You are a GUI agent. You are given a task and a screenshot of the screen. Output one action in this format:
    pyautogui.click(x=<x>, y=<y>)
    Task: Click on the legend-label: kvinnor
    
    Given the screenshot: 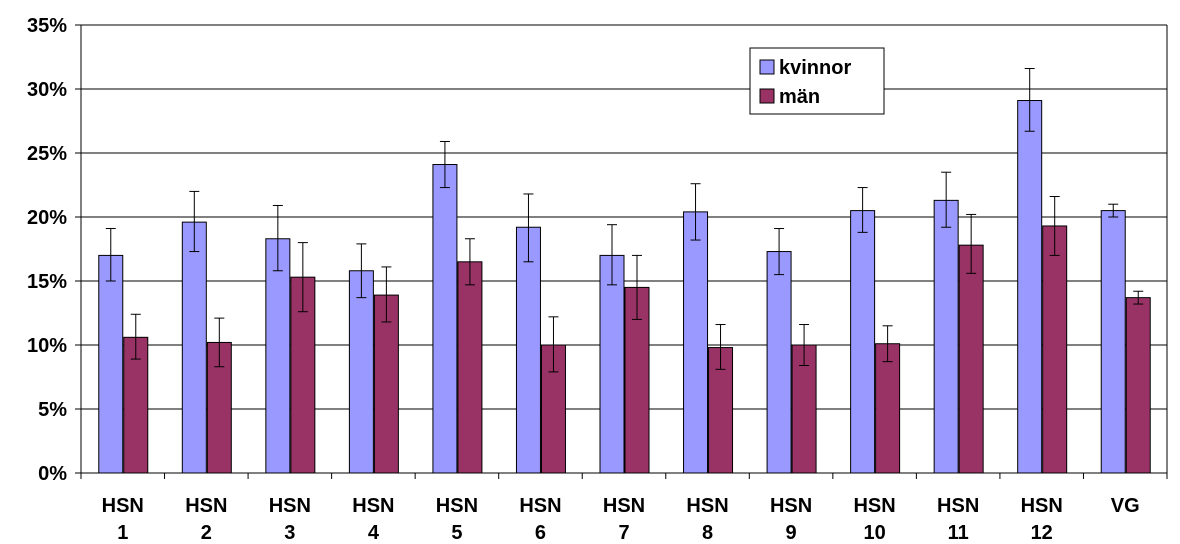 What is the action you would take?
    pyautogui.click(x=815, y=68)
    